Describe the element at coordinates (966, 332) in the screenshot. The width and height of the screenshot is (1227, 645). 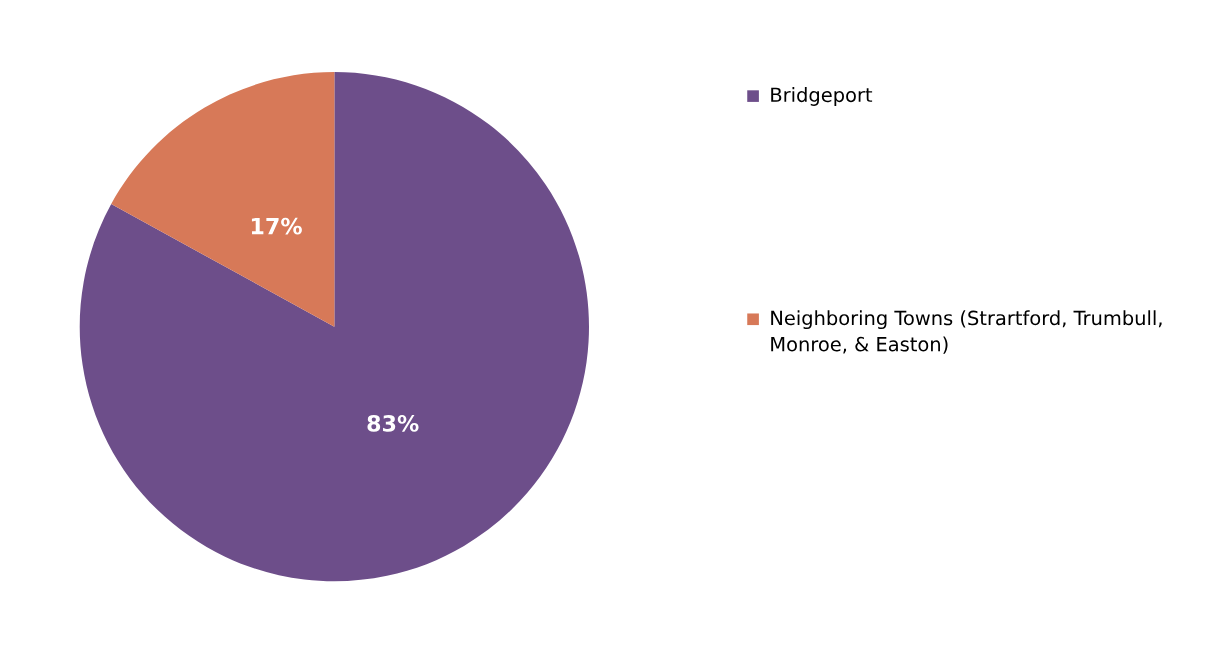
I see `legend-label: Neighboring Towns (Strartford, Trumbull, Monroe, & Easton)` at that location.